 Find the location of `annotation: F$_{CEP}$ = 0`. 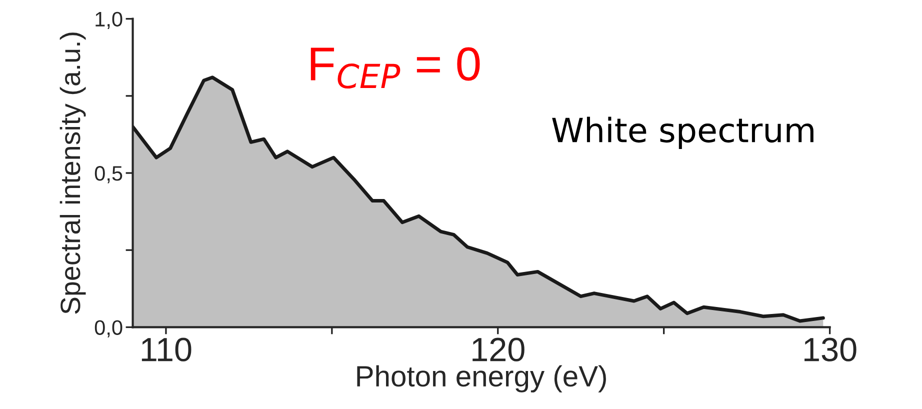

annotation: F$_{CEP}$ = 0 is located at coordinates (395, 68).